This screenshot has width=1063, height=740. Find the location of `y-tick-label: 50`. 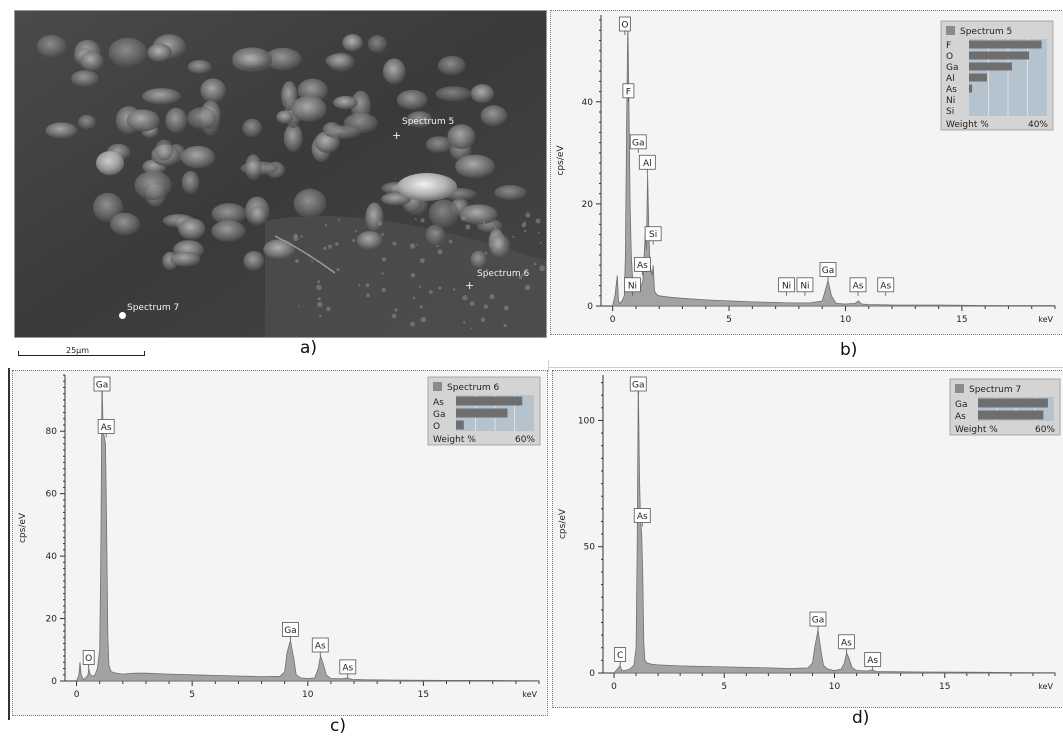

y-tick-label: 50 is located at coordinates (590, 548).